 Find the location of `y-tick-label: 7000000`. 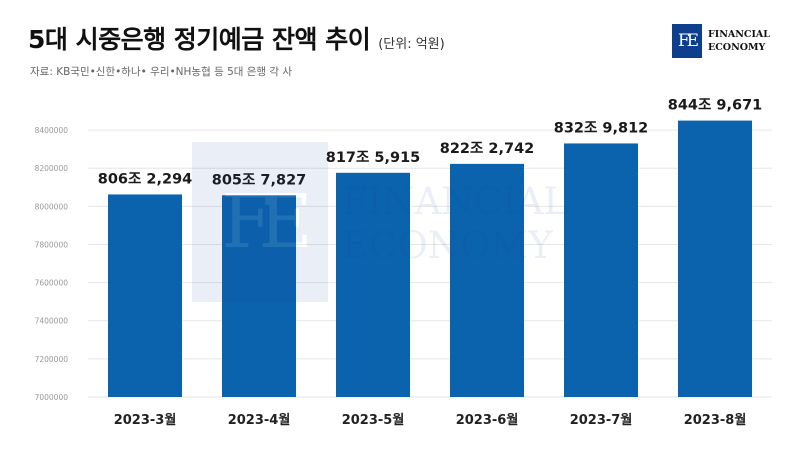

y-tick-label: 7000000 is located at coordinates (52, 397).